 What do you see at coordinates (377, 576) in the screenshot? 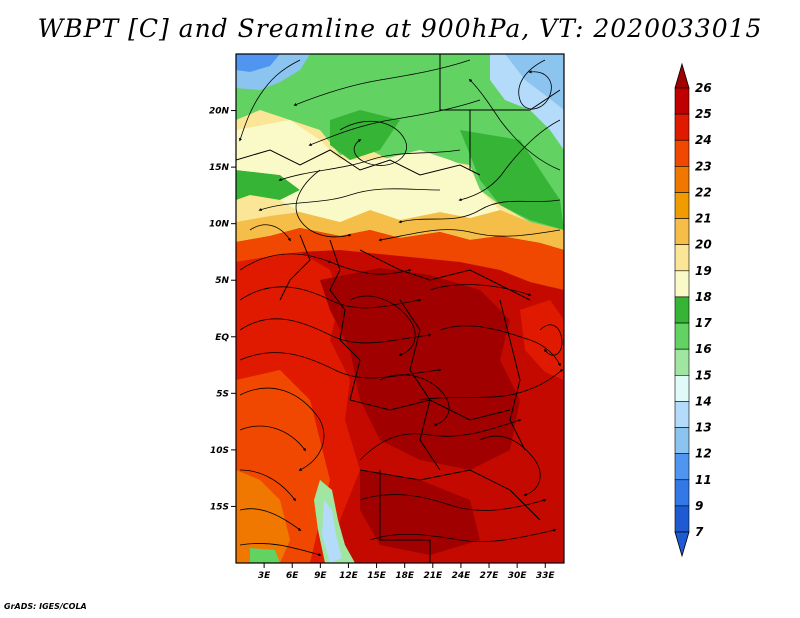
I see `lon-tick-label: 15E` at bounding box center [377, 576].